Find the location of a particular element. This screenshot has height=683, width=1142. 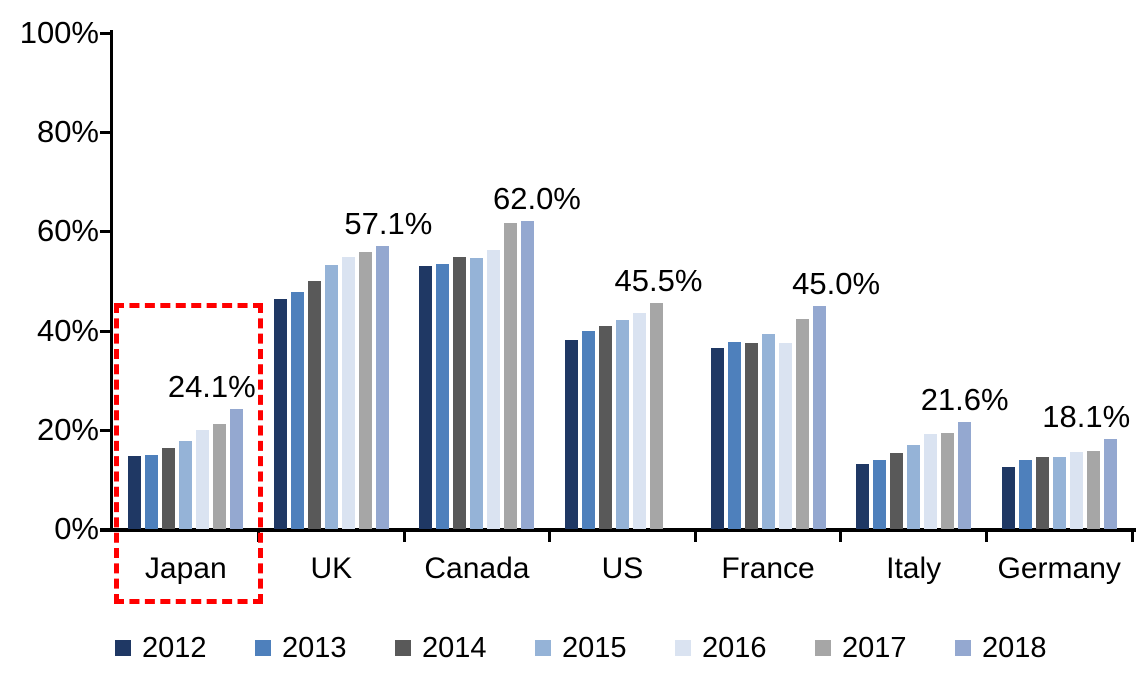

bar-canada-2018 is located at coordinates (528, 375).